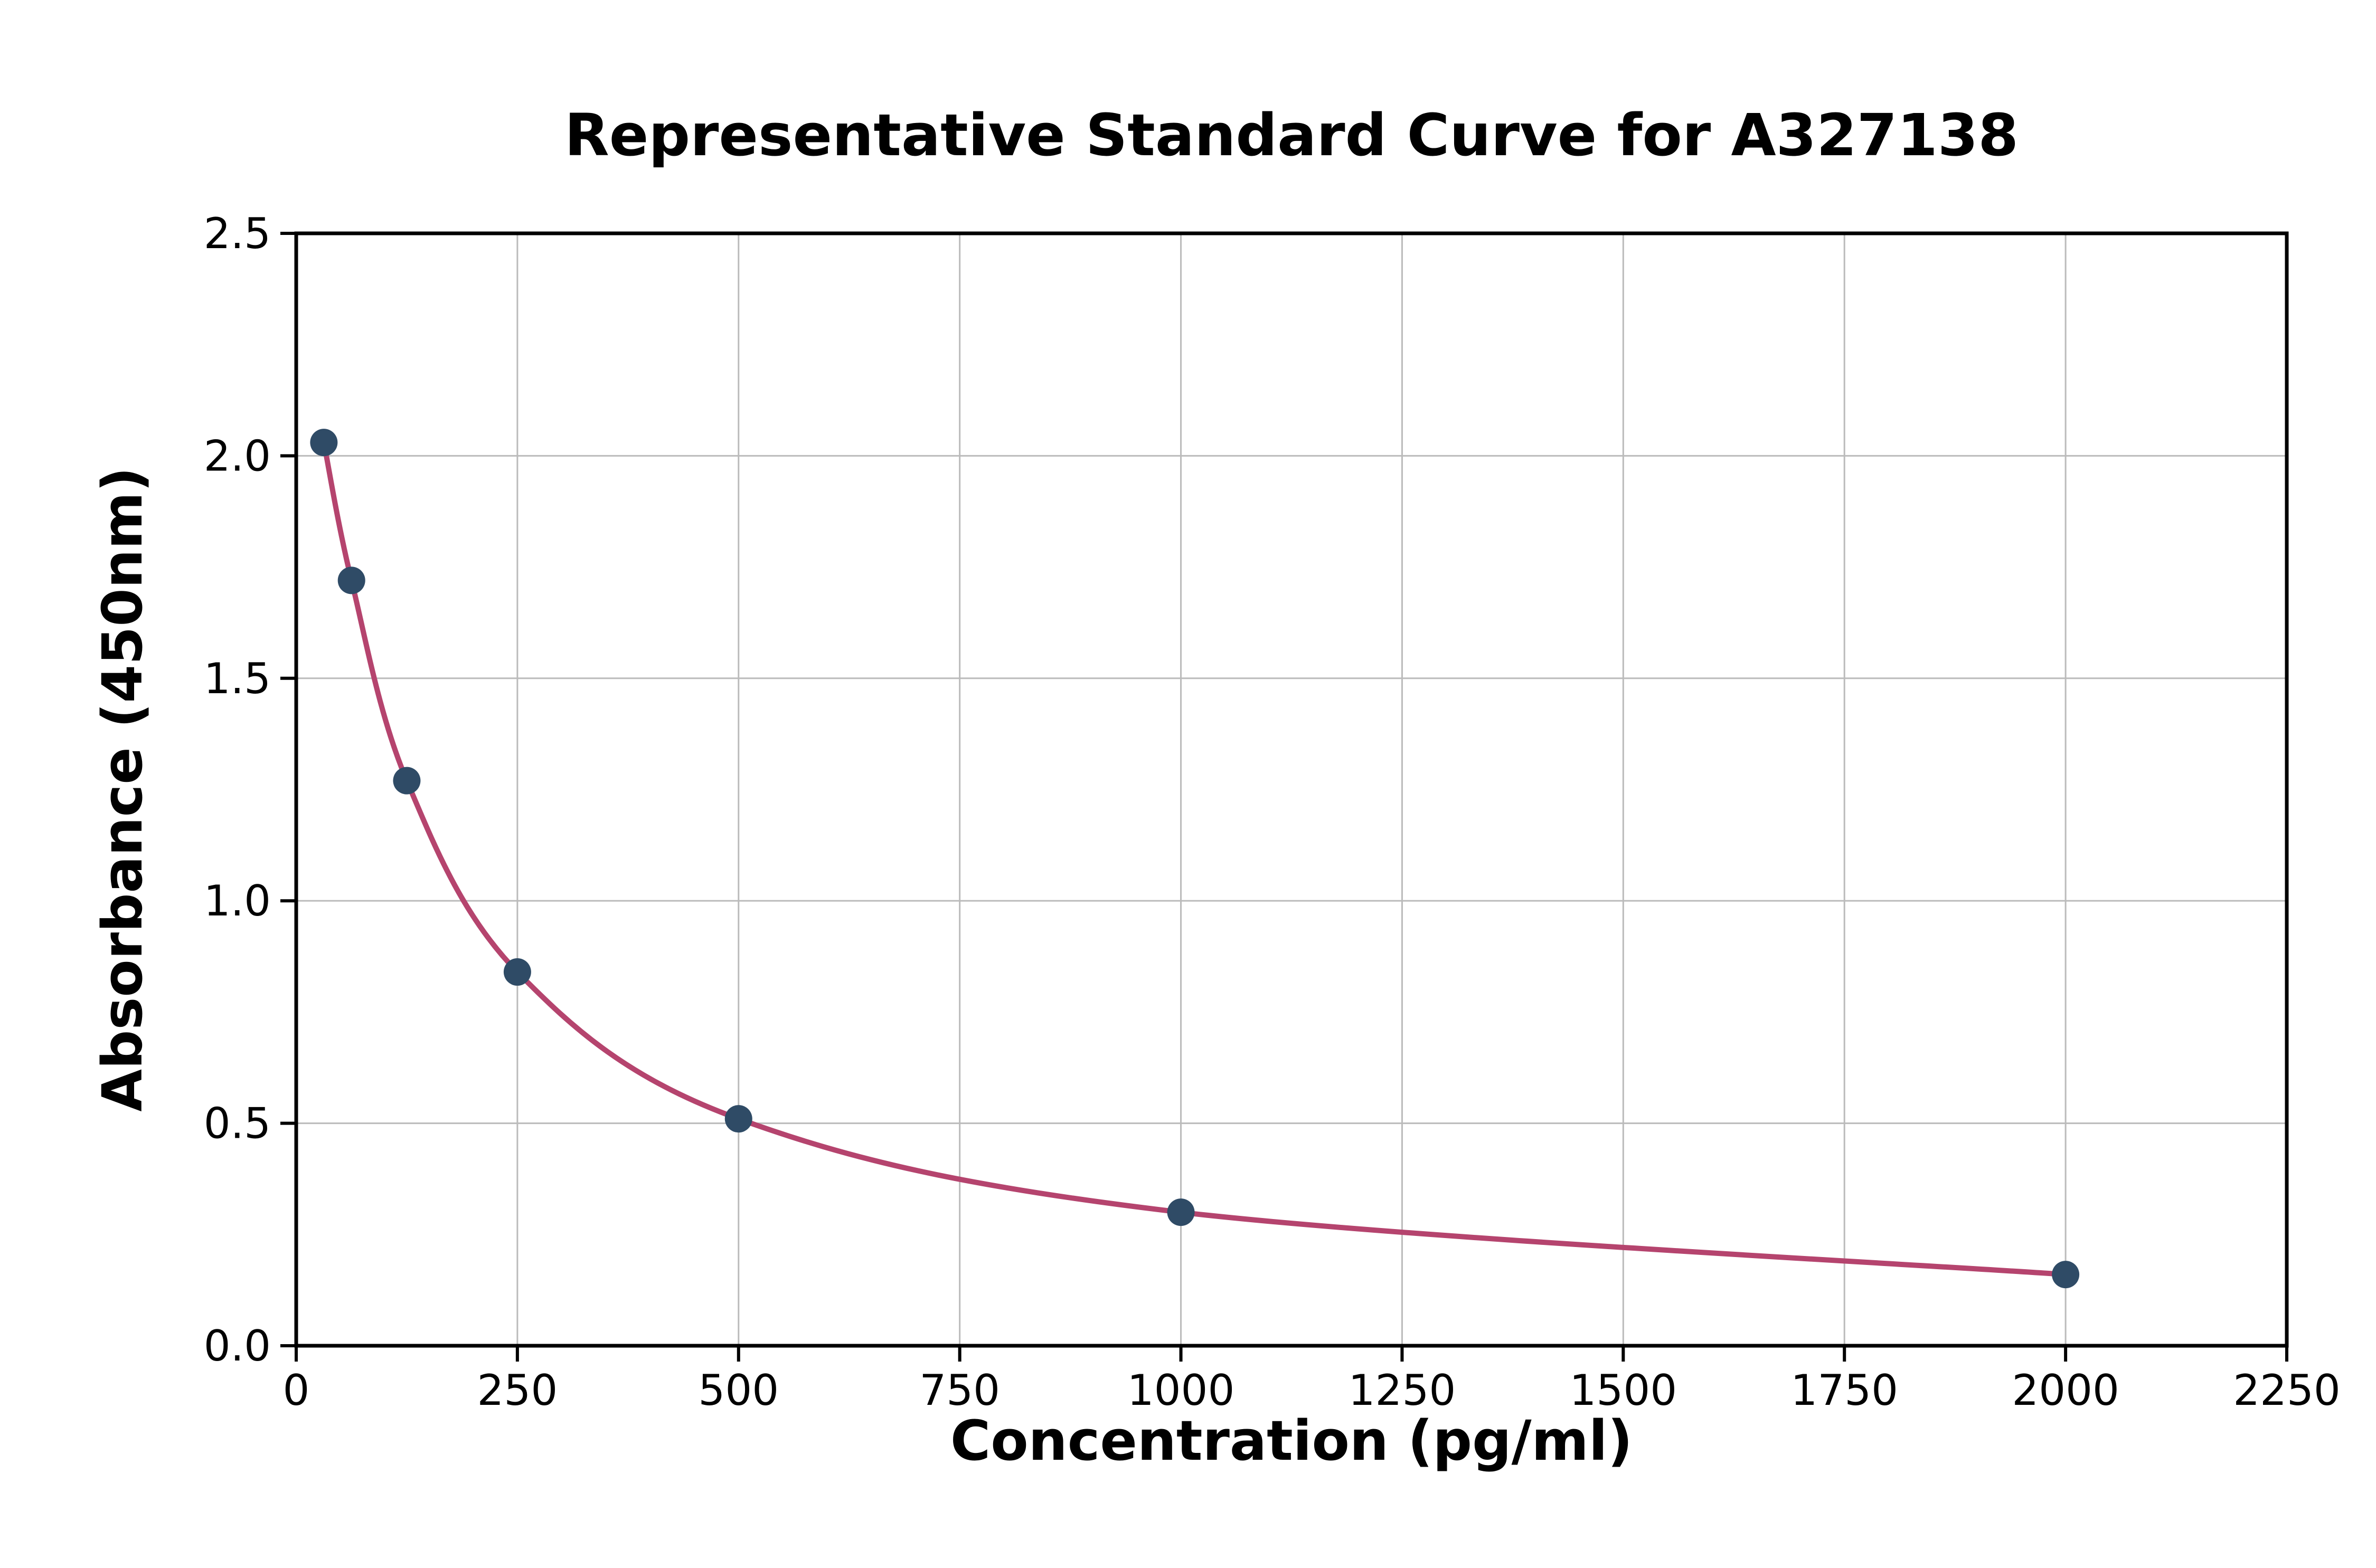 This screenshot has height=1568, width=2376. What do you see at coordinates (739, 1390) in the screenshot?
I see `x-tick-label: 500` at bounding box center [739, 1390].